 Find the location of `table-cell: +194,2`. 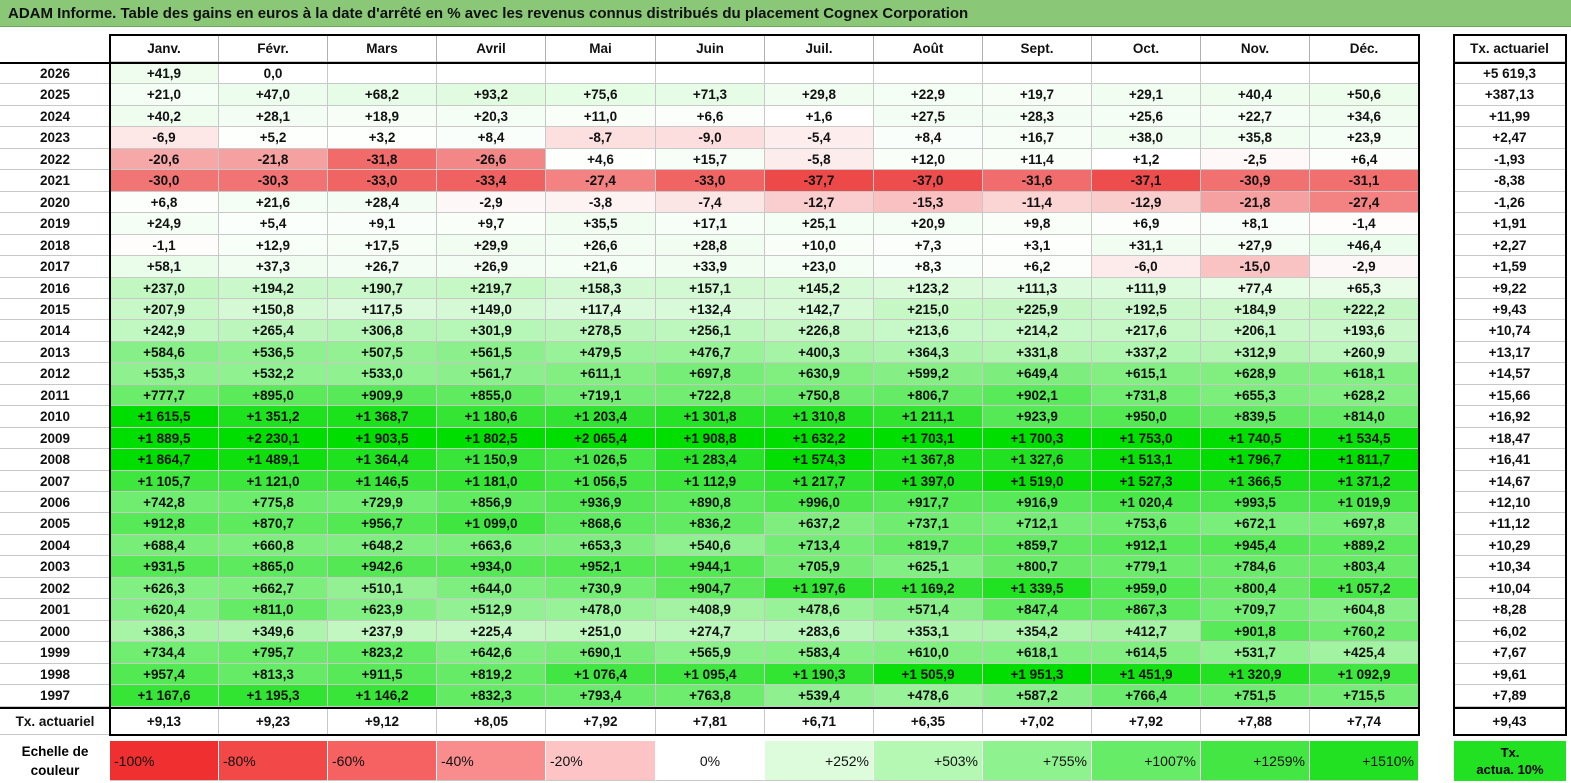

table-cell: +194,2 is located at coordinates (273, 288).